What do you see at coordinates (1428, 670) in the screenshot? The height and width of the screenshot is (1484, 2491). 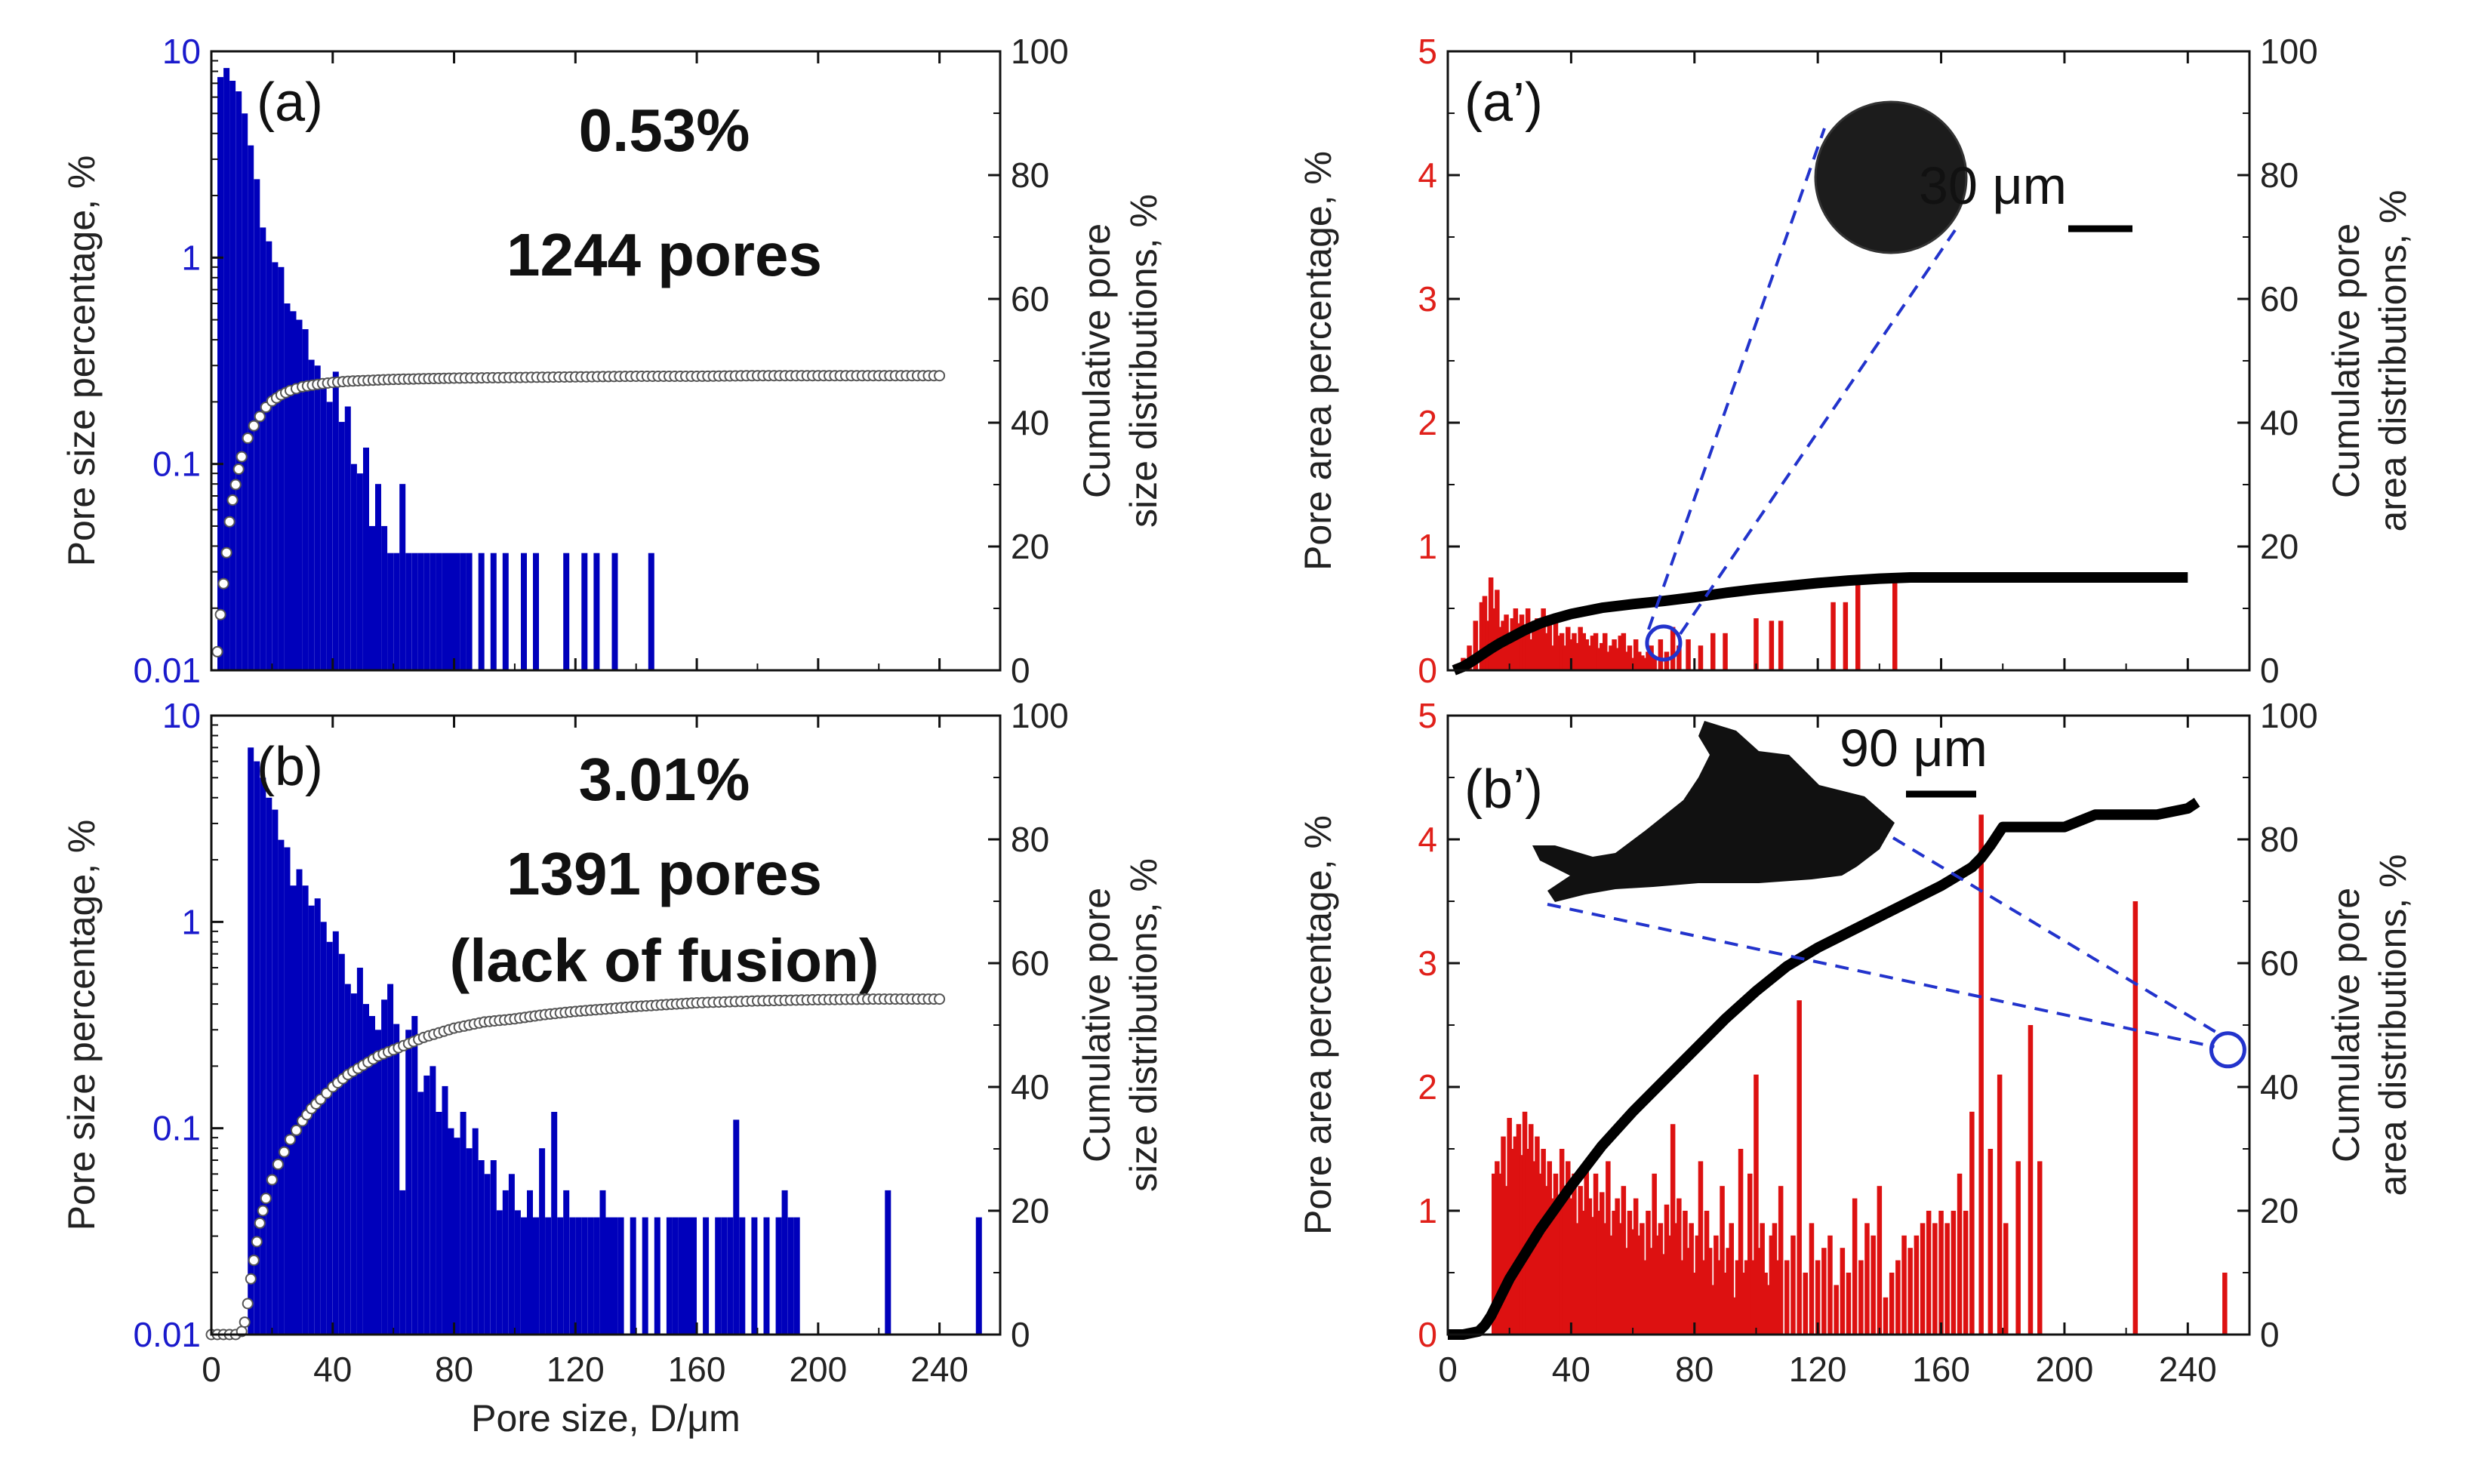 I see `y-tick-label: 0` at bounding box center [1428, 670].